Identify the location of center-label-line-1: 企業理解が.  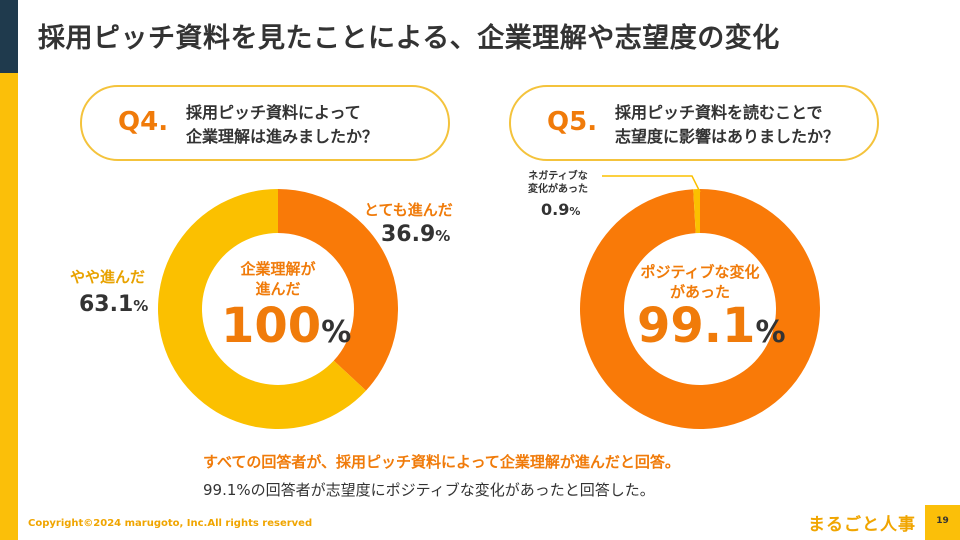
(278, 269).